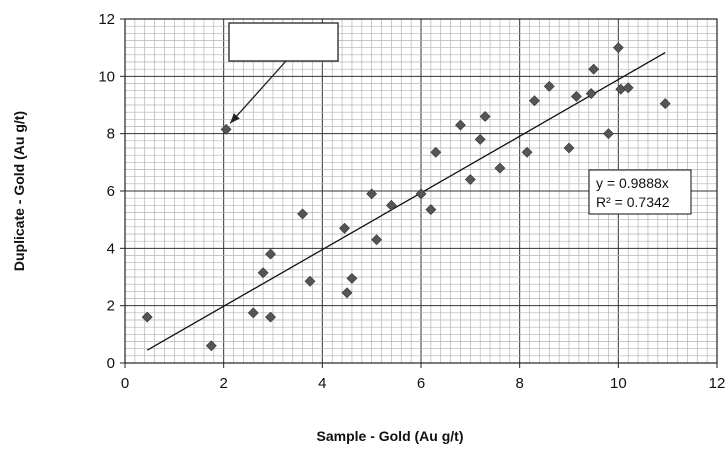 This screenshot has height=449, width=725. What do you see at coordinates (421, 383) in the screenshot?
I see `x-tick-label: 6` at bounding box center [421, 383].